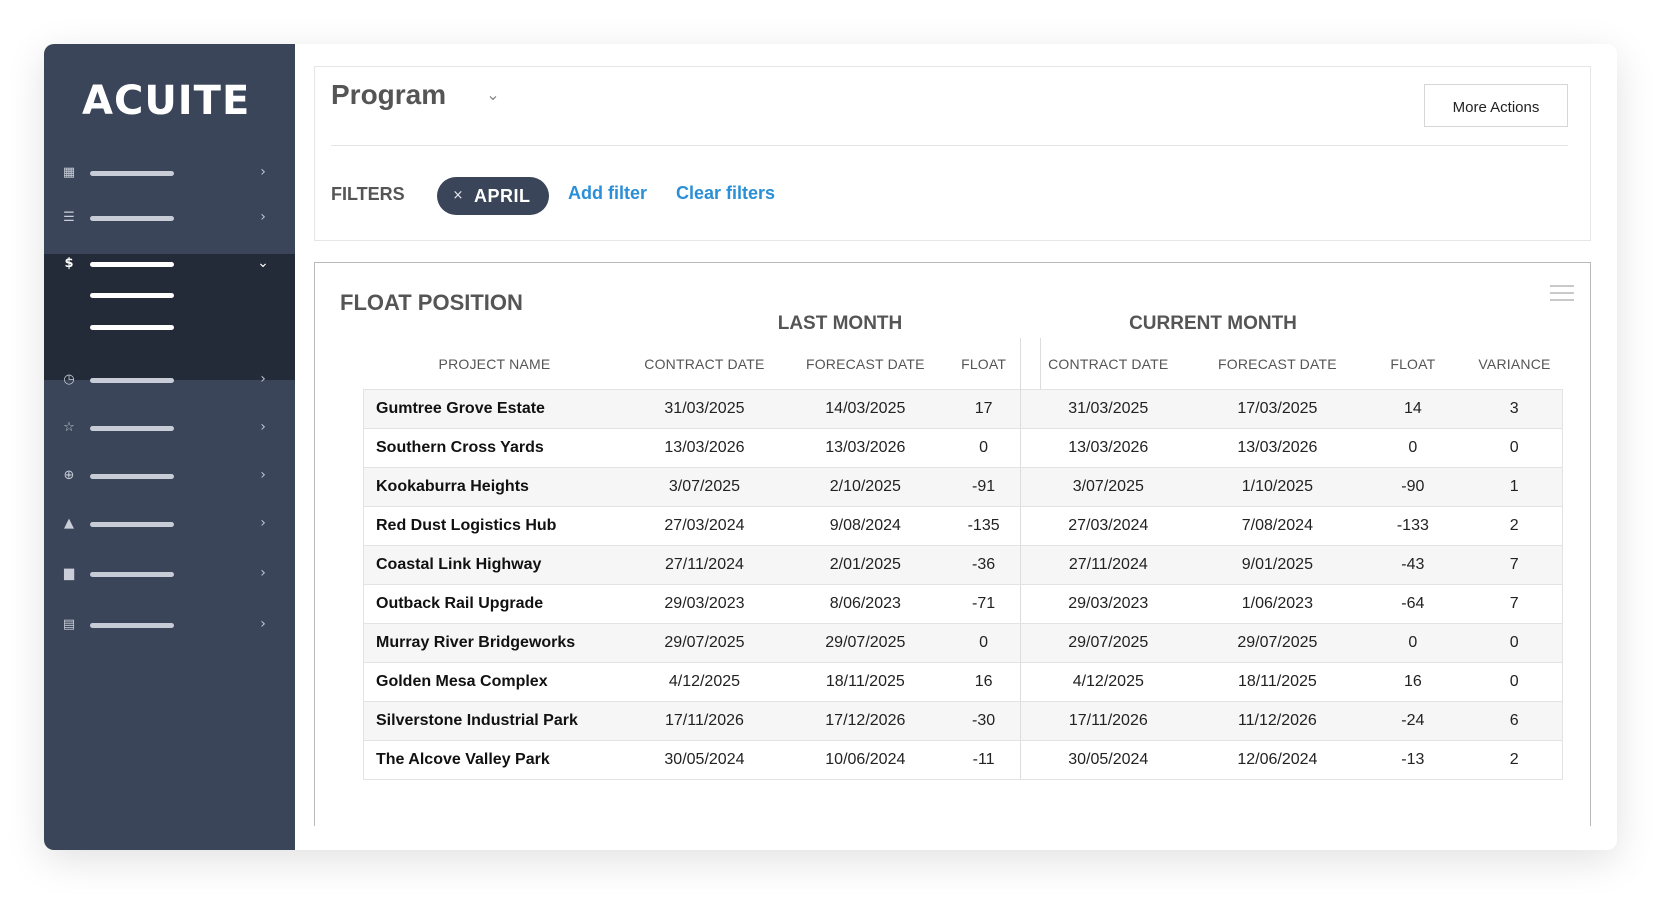 The image size is (1664, 911). Describe the element at coordinates (984, 760) in the screenshot. I see `table-cell: -11` at that location.